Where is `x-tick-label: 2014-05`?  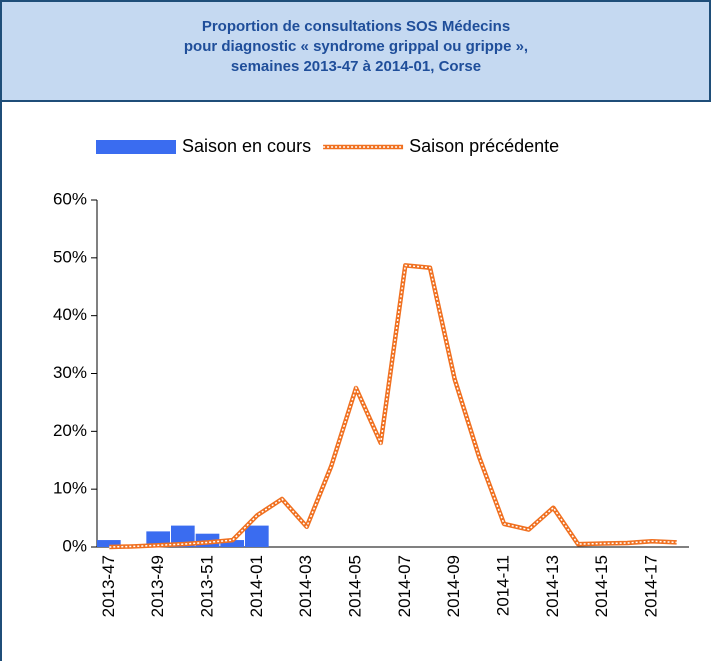
x-tick-label: 2014-05 is located at coordinates (354, 586).